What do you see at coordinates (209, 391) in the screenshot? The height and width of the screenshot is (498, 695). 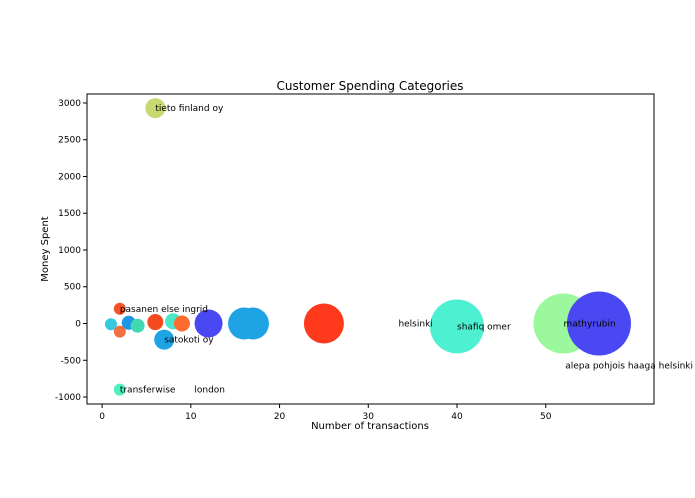 I see `point-label: london` at bounding box center [209, 391].